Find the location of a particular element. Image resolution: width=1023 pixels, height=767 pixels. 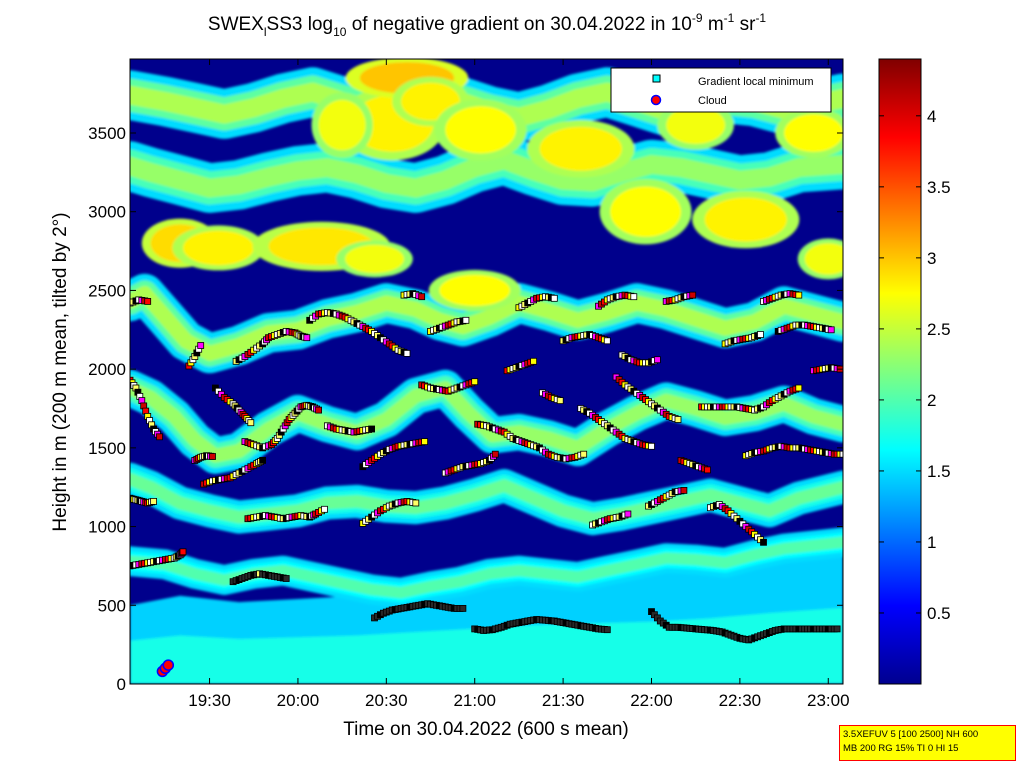

y-axis-label: Height in m (200 m mean, tilted by 2°) is located at coordinates (60, 371).